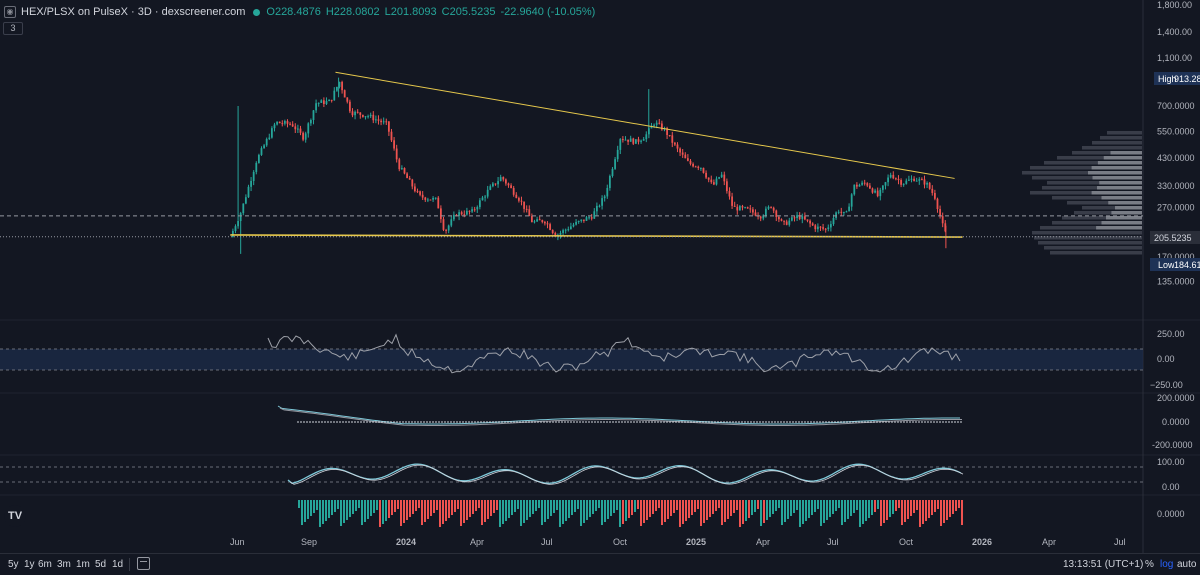 This screenshot has width=1200, height=575. I want to click on time-axis-label: Jun, so click(237, 542).